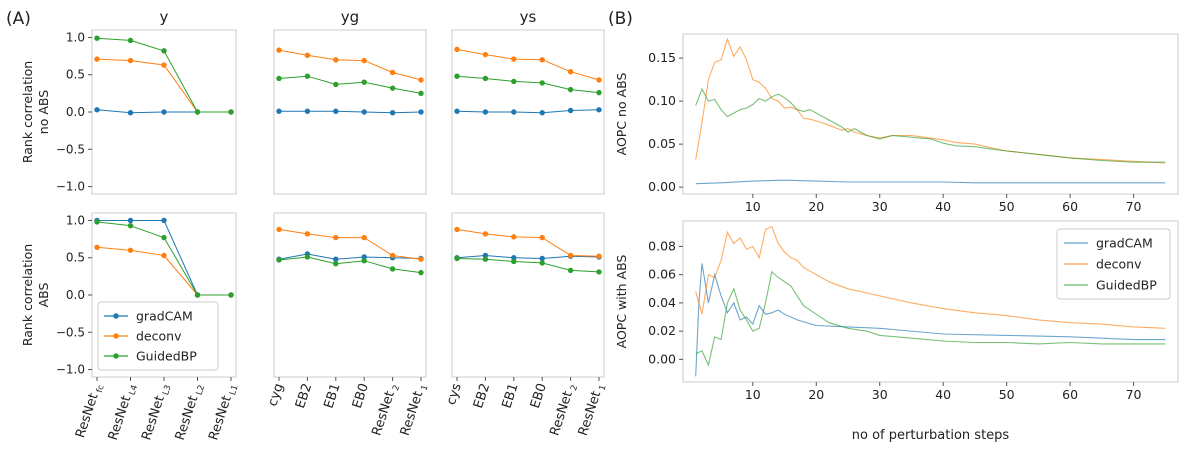 This screenshot has width=1196, height=459. Describe the element at coordinates (539, 396) in the screenshot. I see `x-tick-label: EB0` at that location.